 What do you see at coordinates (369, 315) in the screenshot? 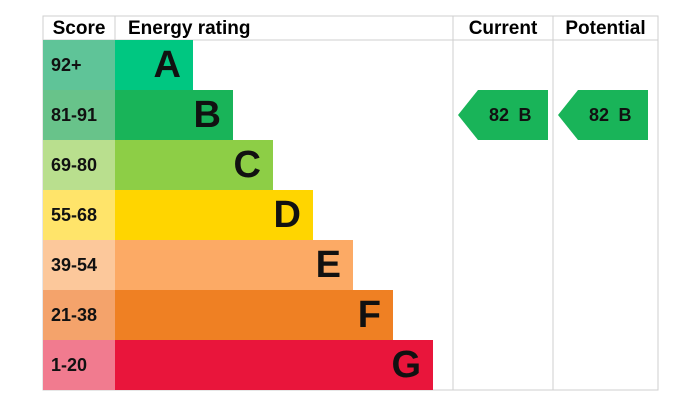
I see `rating-letter: F` at bounding box center [369, 315].